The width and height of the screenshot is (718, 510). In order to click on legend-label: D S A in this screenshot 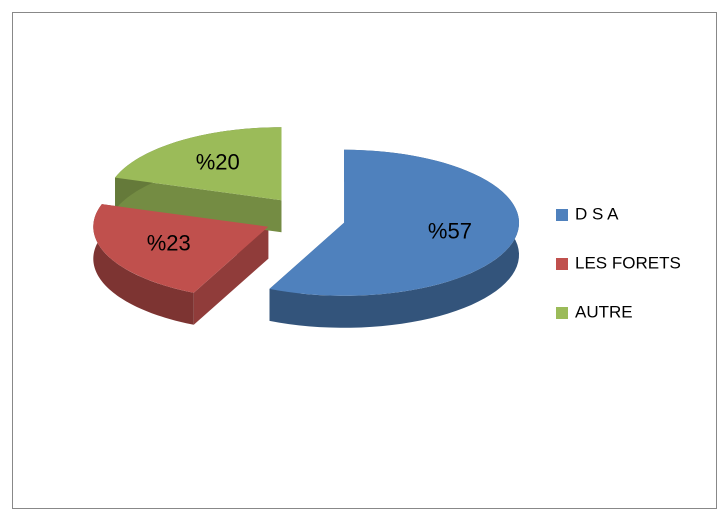, I will do `click(597, 213)`.